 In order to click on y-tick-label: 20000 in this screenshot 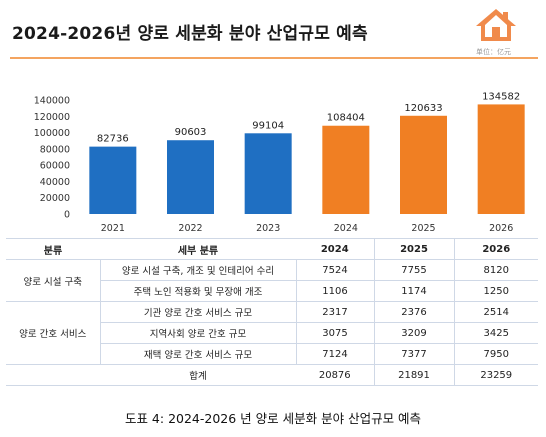, I will do `click(55, 198)`.